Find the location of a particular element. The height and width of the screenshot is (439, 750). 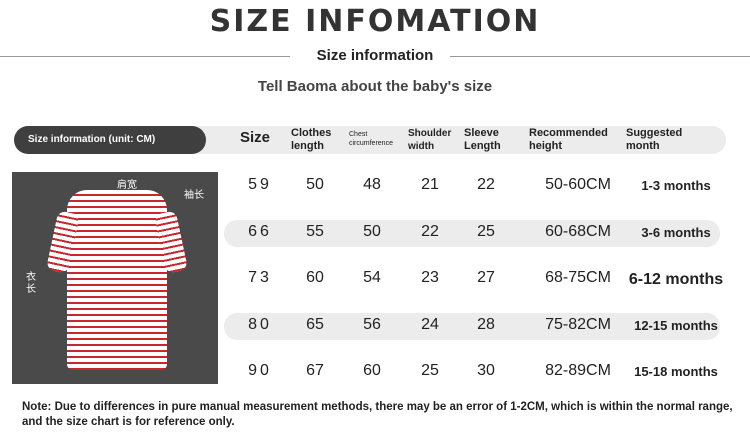

month-cell: 3-6 months is located at coordinates (676, 232).